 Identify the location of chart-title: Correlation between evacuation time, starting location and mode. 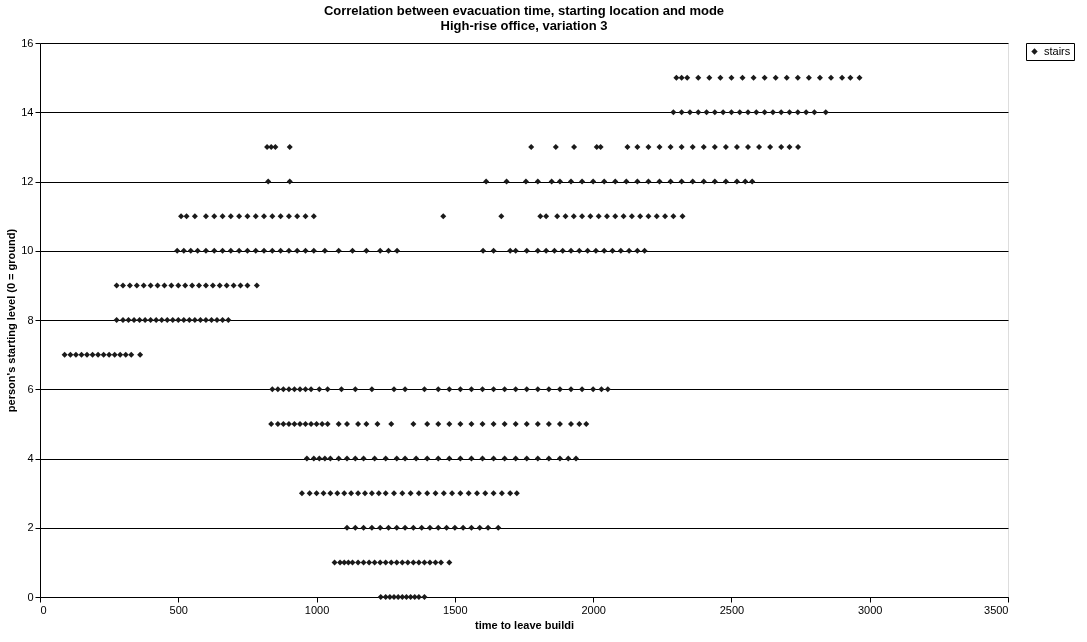
(524, 10).